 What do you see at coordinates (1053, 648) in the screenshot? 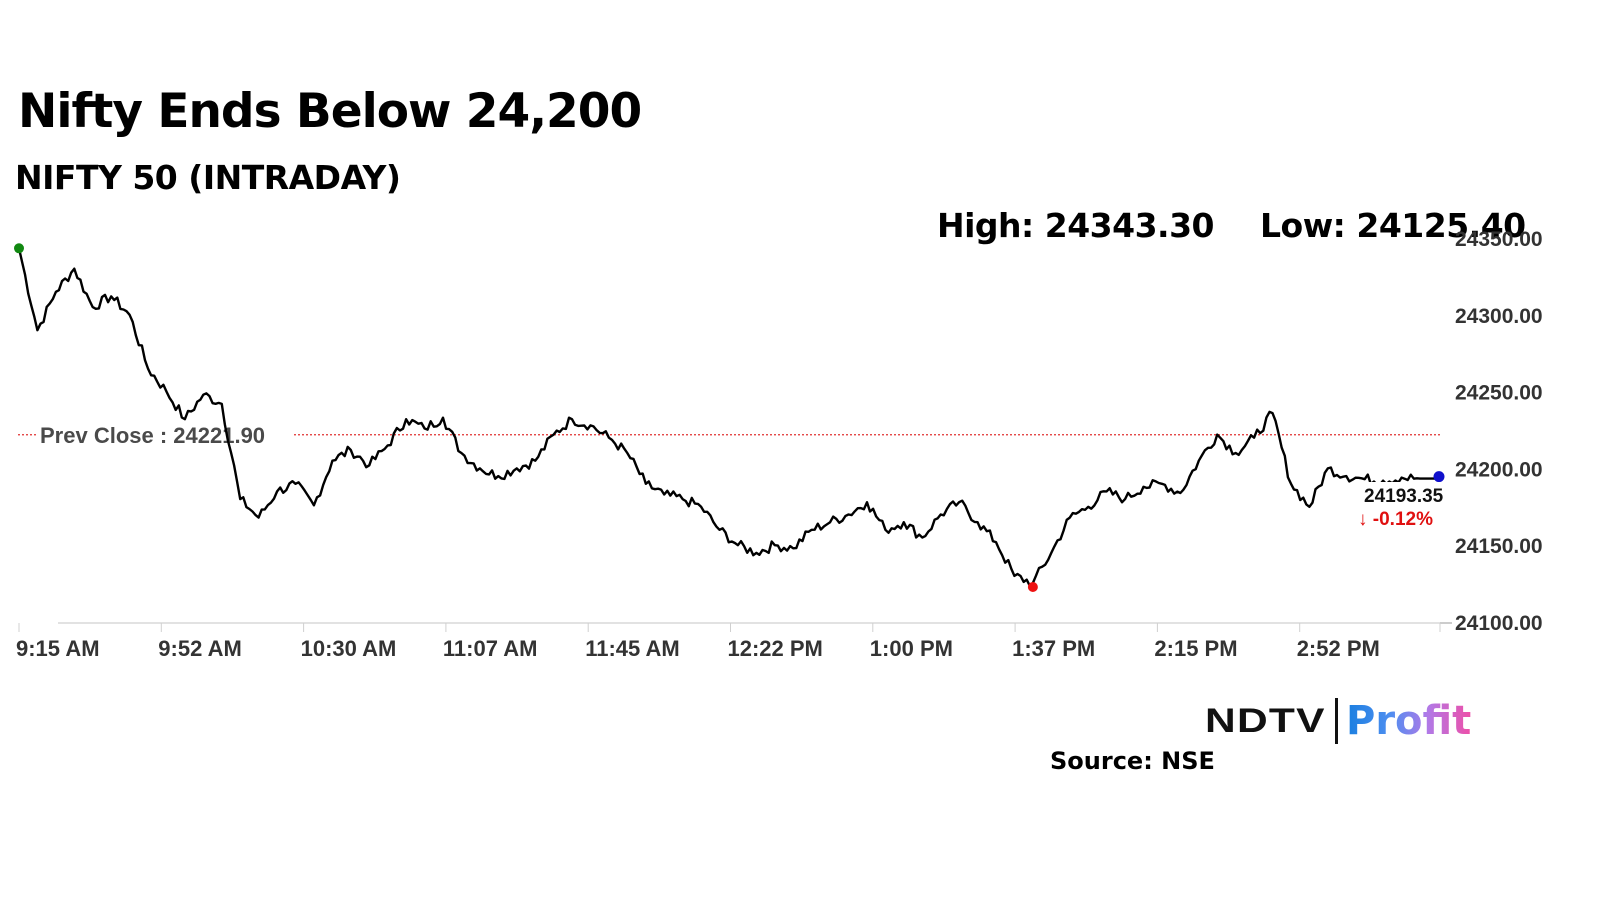
I see `x-tick-label: 1:37 PM` at bounding box center [1053, 648].